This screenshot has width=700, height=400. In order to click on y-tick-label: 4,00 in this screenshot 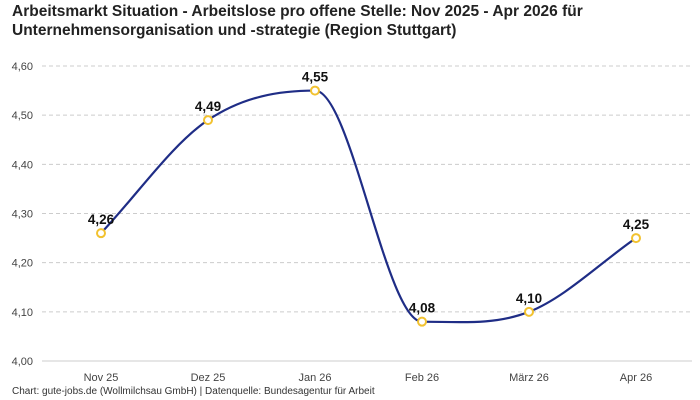, I will do `click(22, 362)`.